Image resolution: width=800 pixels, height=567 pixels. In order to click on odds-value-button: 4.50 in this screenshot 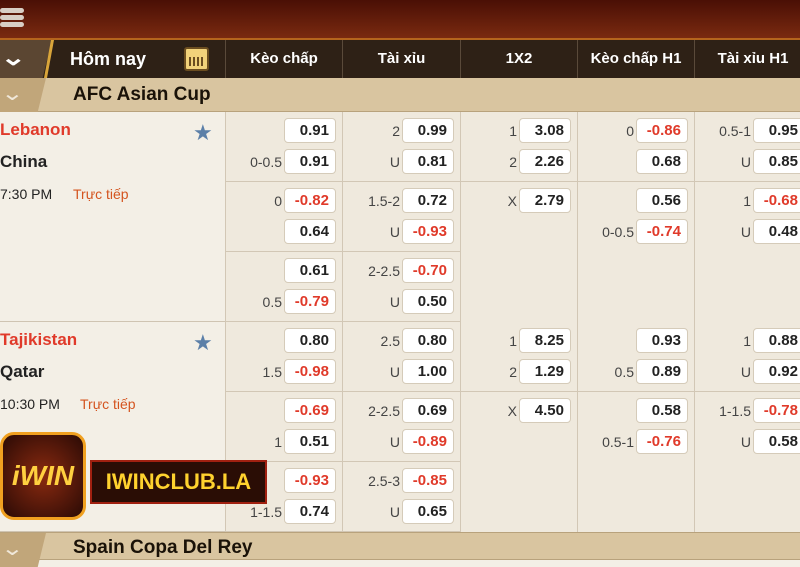, I will do `click(545, 410)`.